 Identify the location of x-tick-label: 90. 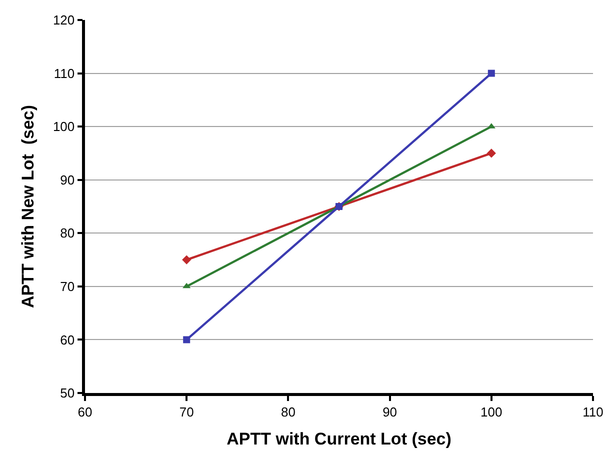
(390, 412).